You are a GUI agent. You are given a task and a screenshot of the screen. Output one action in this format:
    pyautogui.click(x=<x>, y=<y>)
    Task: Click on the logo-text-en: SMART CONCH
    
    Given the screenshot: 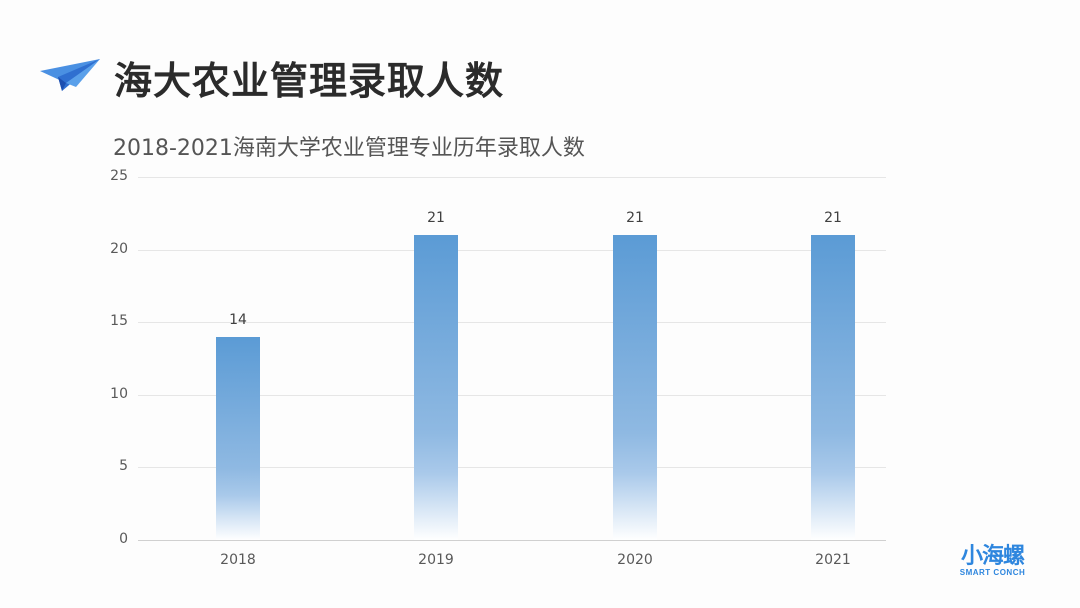 What is the action you would take?
    pyautogui.click(x=992, y=572)
    